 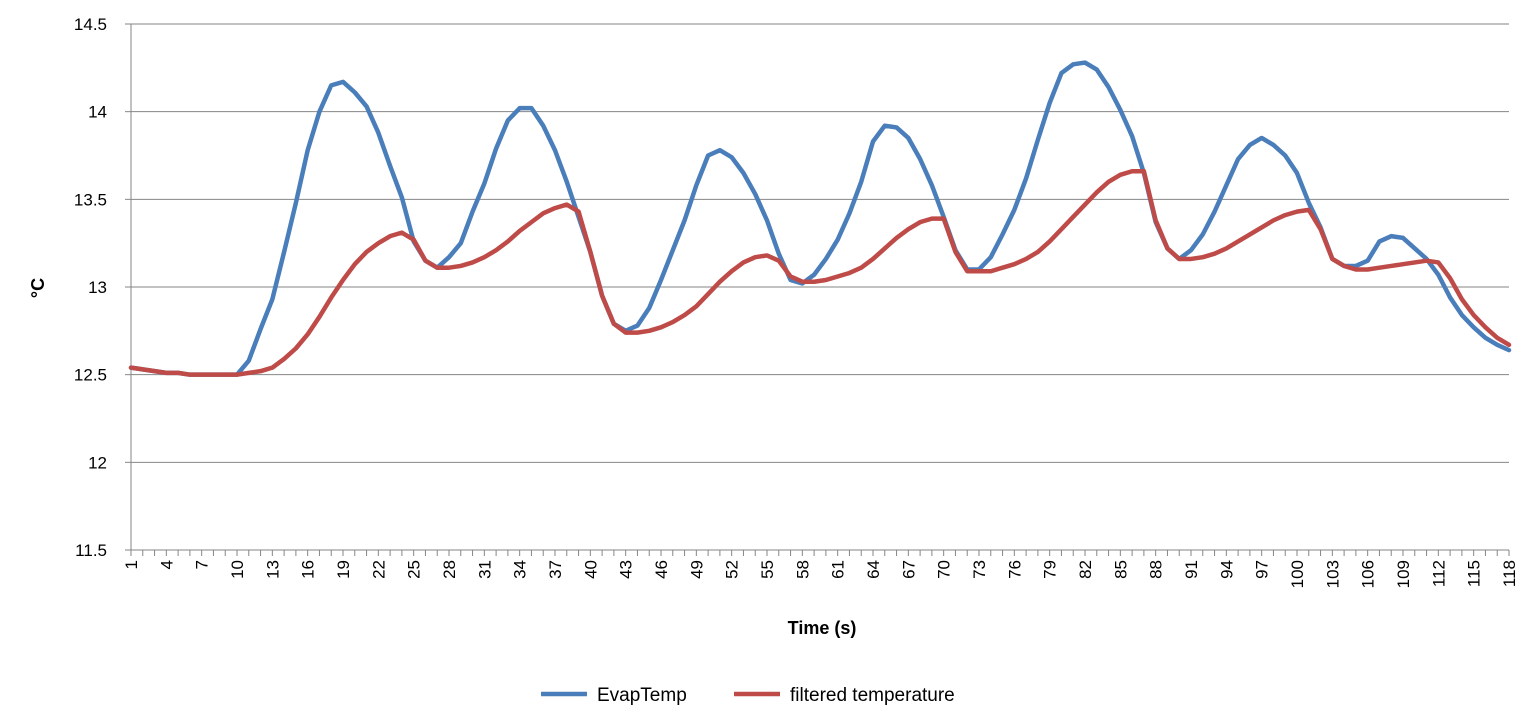 What do you see at coordinates (1156, 569) in the screenshot?
I see `x-tick-label: 88` at bounding box center [1156, 569].